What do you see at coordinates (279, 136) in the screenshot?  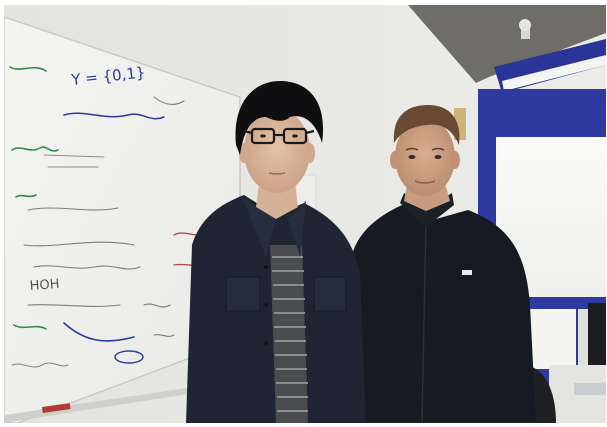 I see `person-left-glasses` at bounding box center [279, 136].